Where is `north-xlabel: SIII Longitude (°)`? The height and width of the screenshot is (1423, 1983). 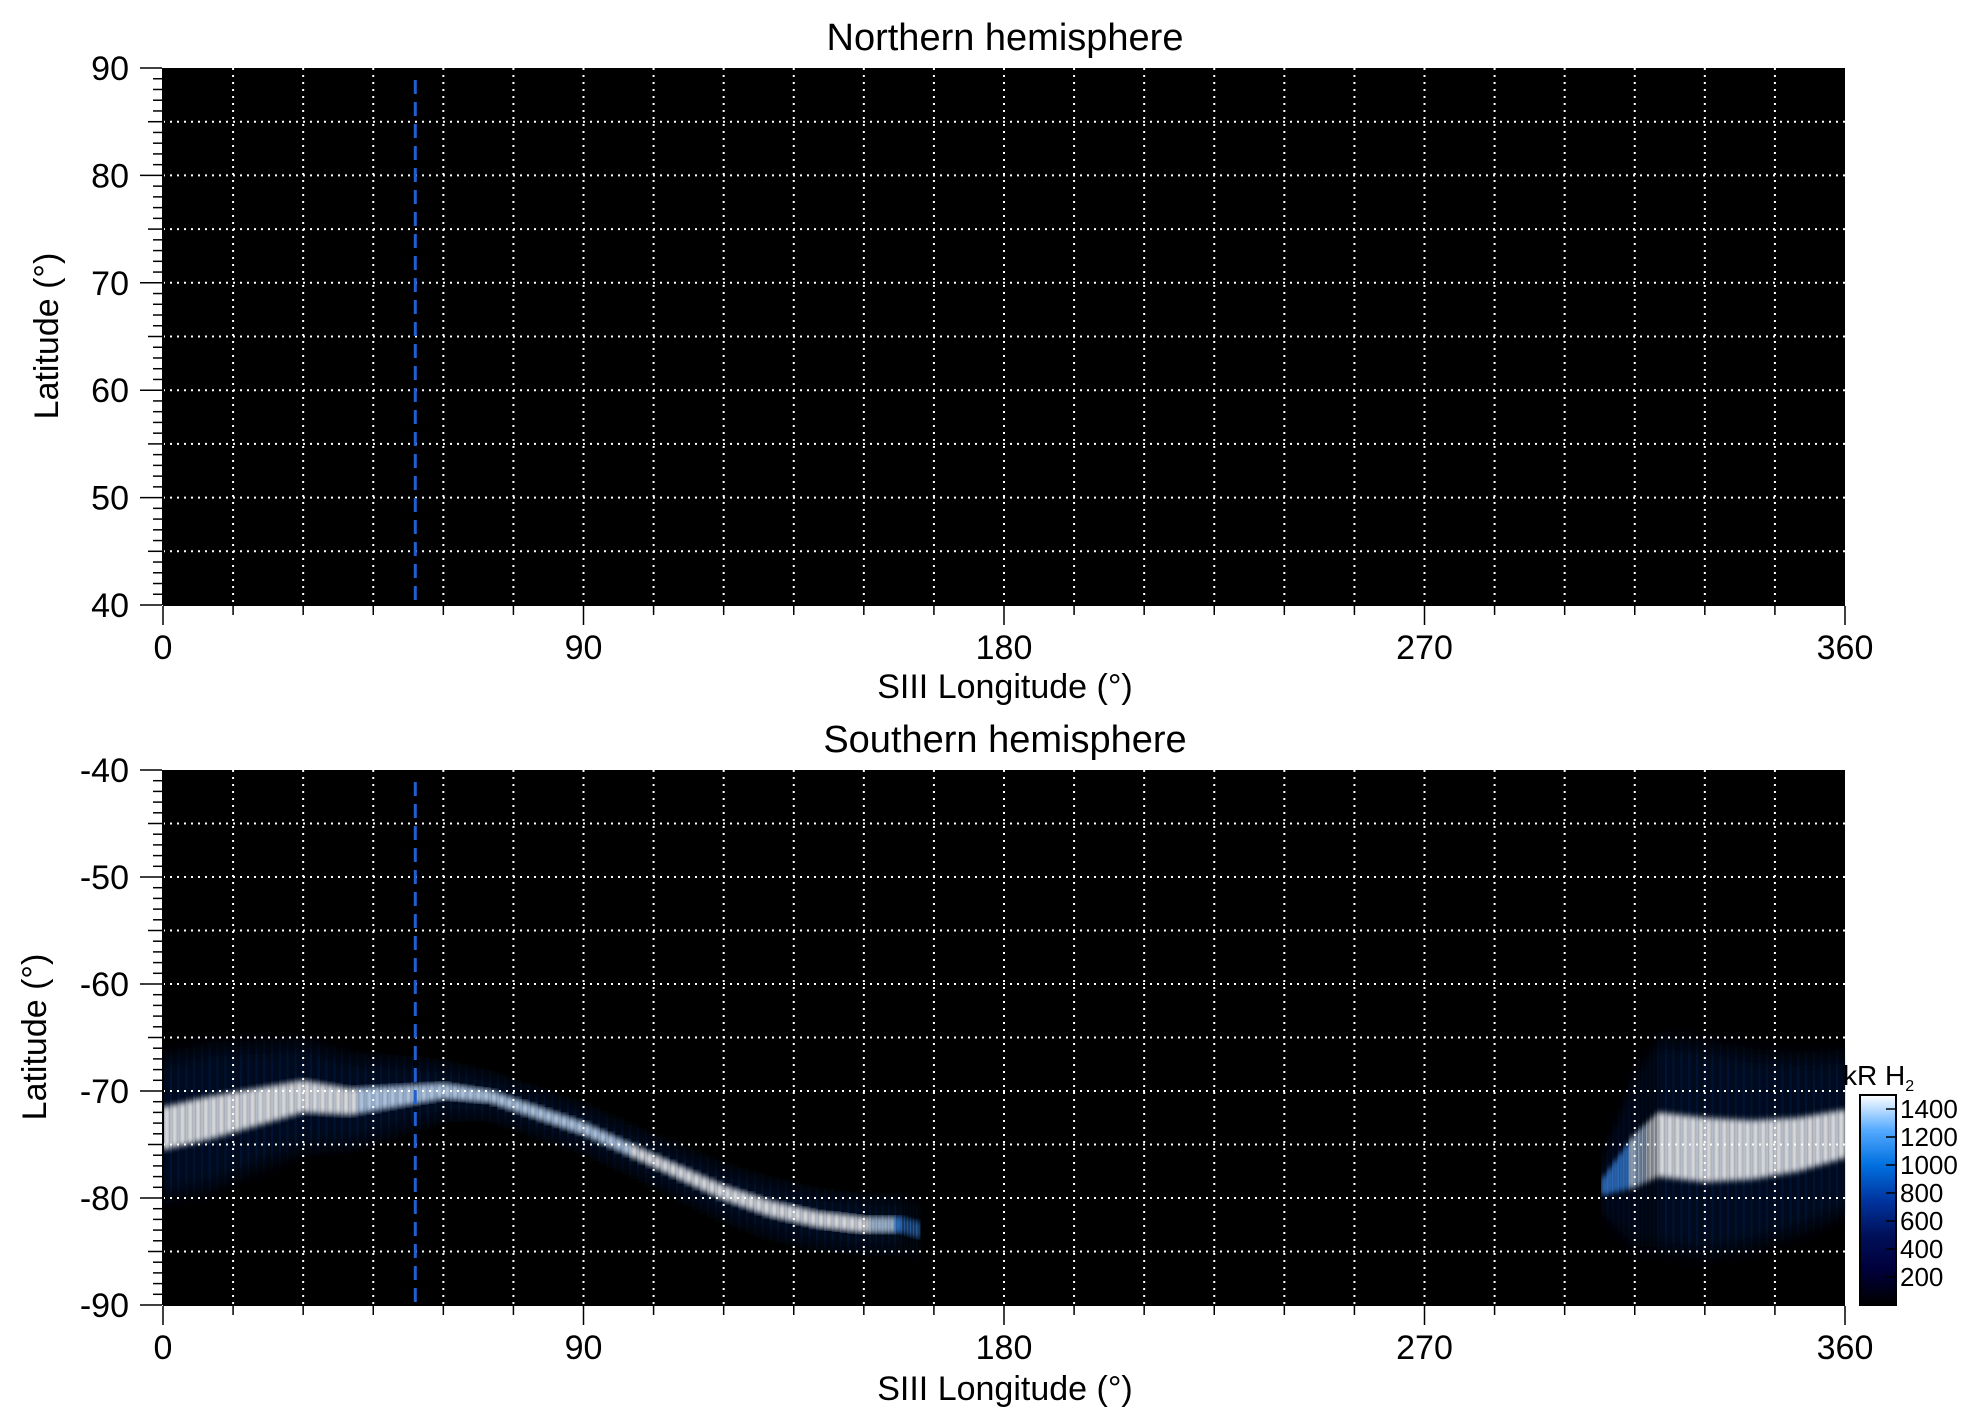
north-xlabel: SIII Longitude (°) is located at coordinates (1005, 687).